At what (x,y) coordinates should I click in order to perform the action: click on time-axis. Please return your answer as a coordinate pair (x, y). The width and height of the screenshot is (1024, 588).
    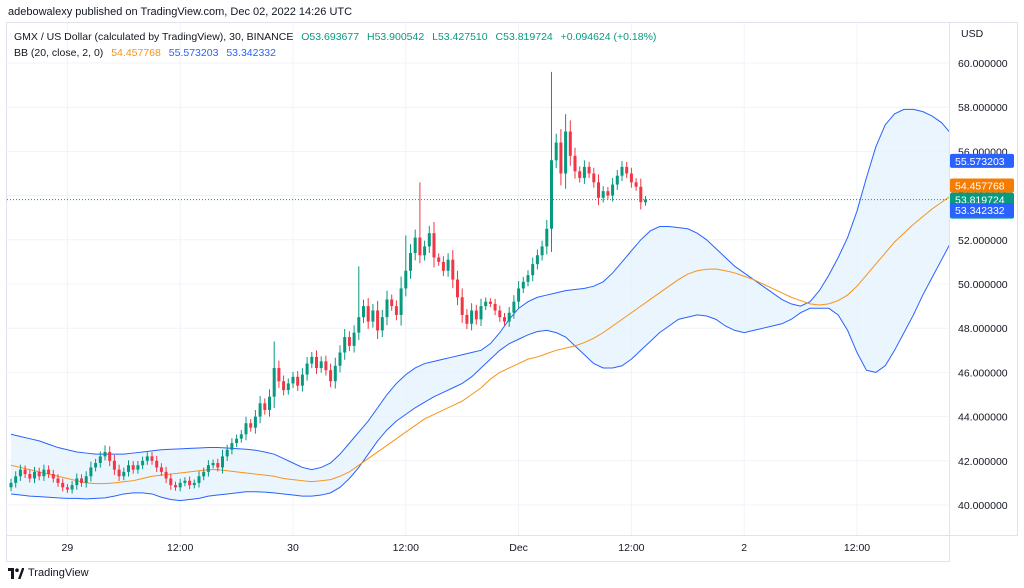
    Looking at the image, I should click on (478, 549).